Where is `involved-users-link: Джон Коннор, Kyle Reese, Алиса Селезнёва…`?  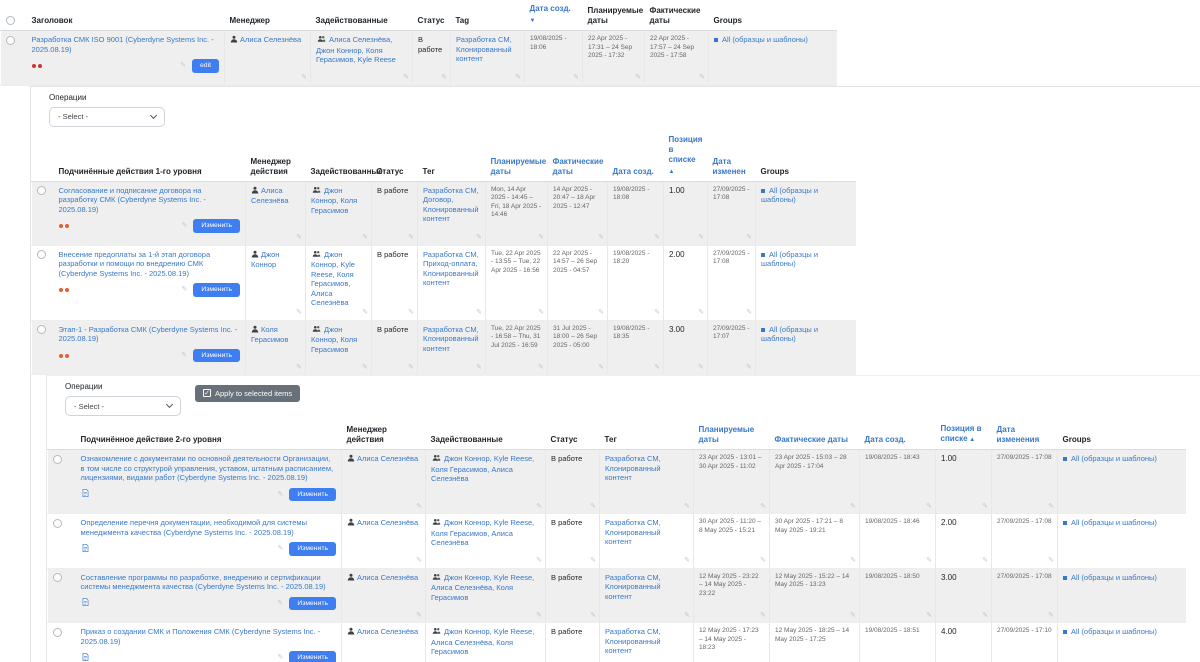 involved-users-link: Джон Коннор, Kyle Reese, Алиса Селезнёва… is located at coordinates (483, 587).